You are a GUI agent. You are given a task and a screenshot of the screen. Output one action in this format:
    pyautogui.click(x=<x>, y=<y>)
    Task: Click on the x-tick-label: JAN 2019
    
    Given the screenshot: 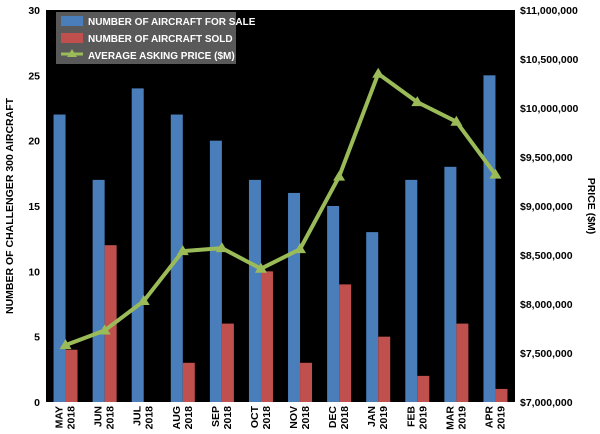 What is the action you would take?
    pyautogui.click(x=378, y=418)
    